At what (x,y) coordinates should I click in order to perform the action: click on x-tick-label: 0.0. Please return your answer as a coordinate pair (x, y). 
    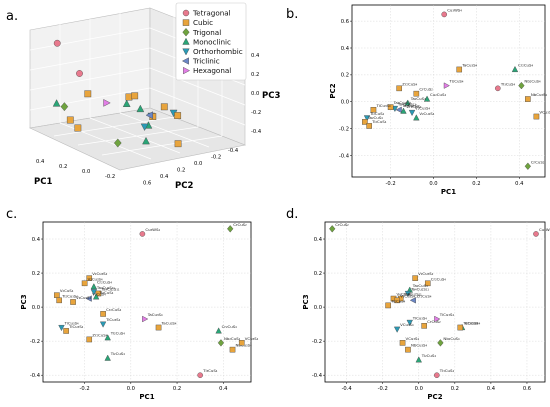
    Looking at the image, I should click on (433, 184).